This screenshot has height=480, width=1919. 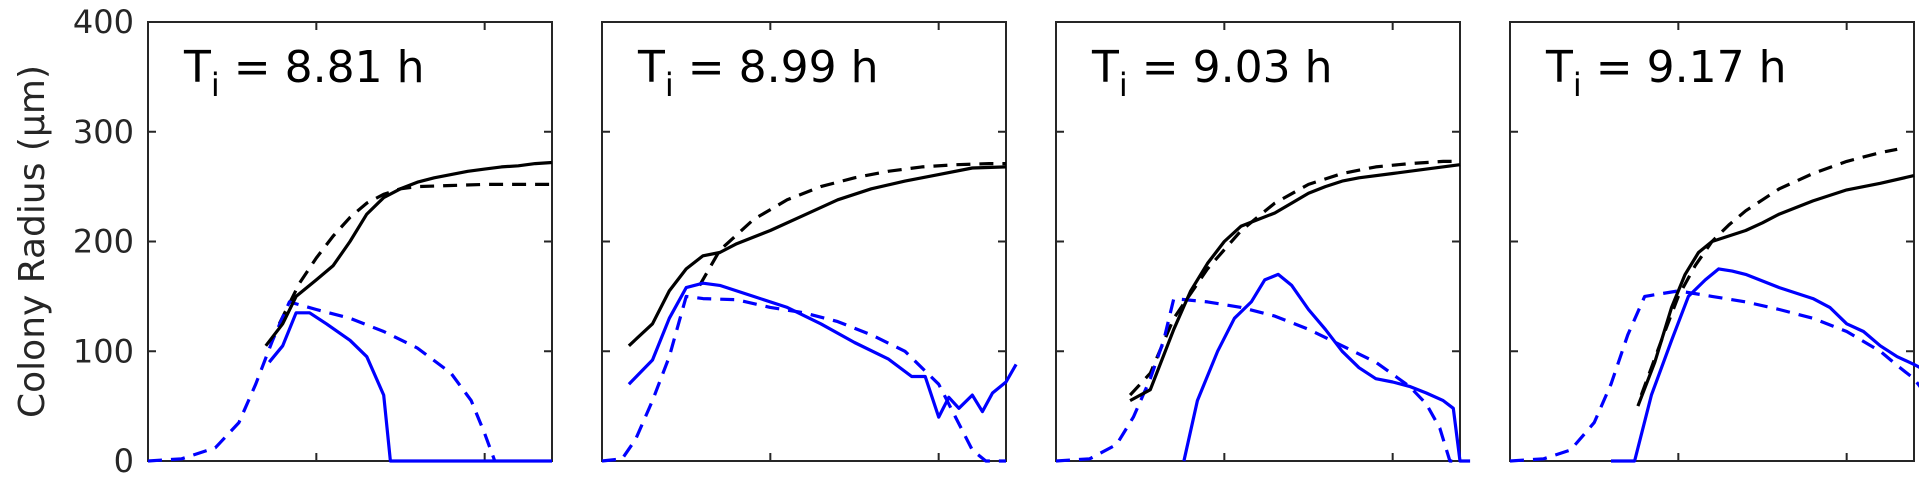 What do you see at coordinates (103, 242) in the screenshot?
I see `y-tick-label: 200` at bounding box center [103, 242].